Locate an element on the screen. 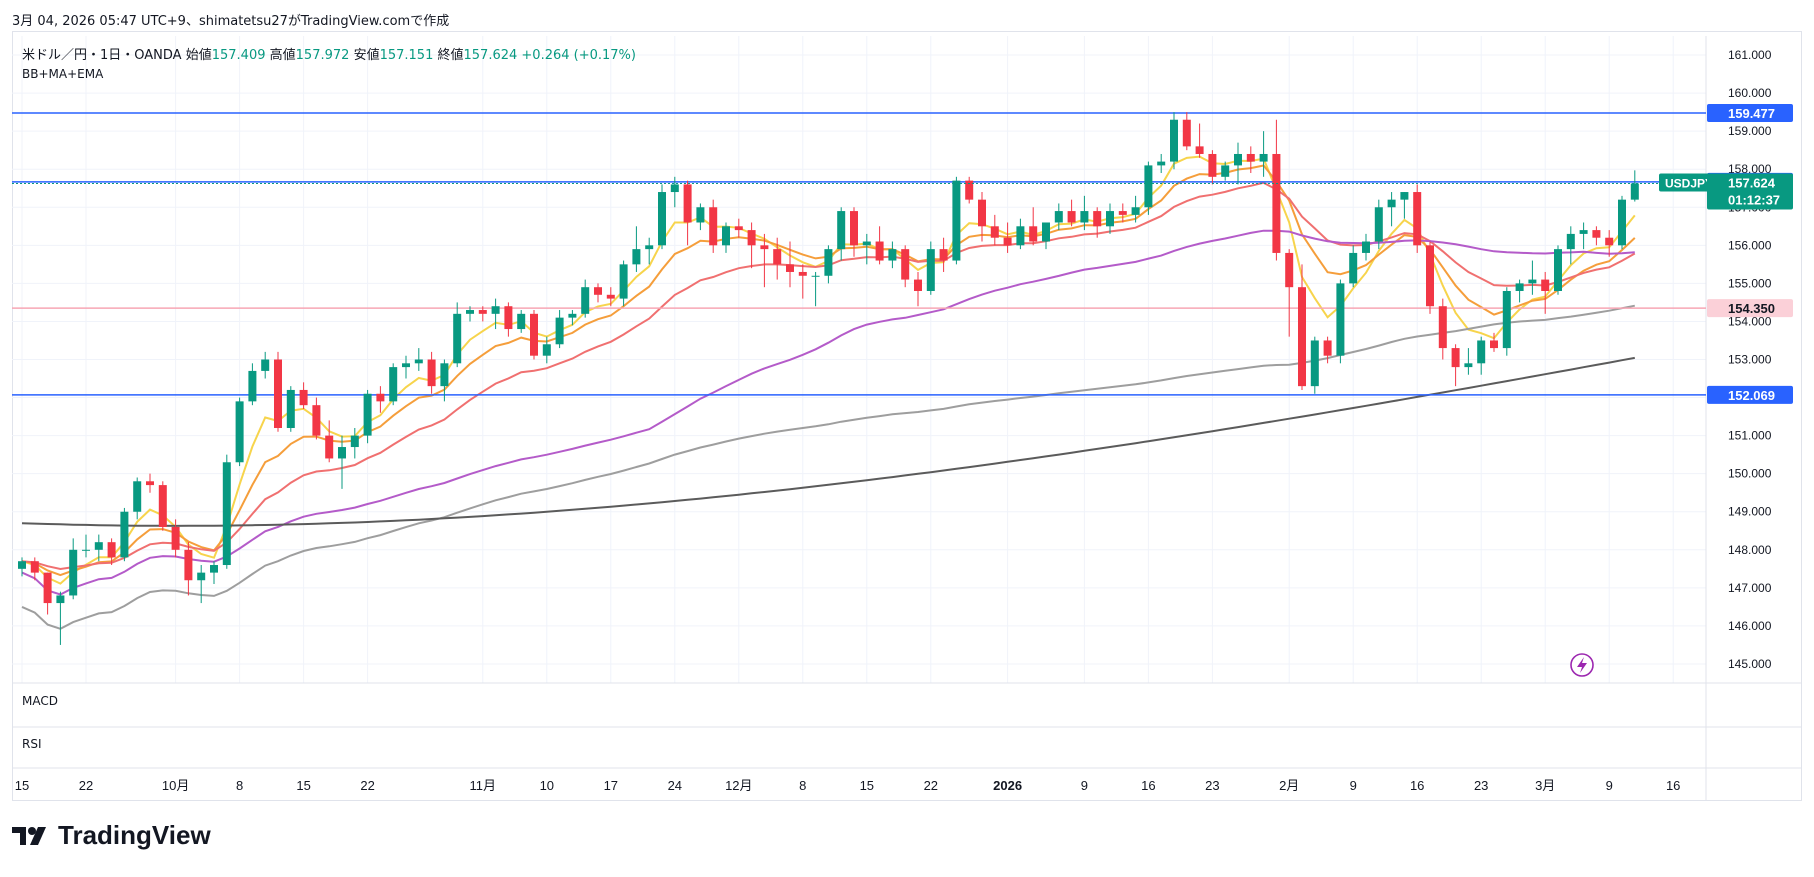 This screenshot has height=877, width=1814. y-tick-label: 159.000 is located at coordinates (1750, 131).